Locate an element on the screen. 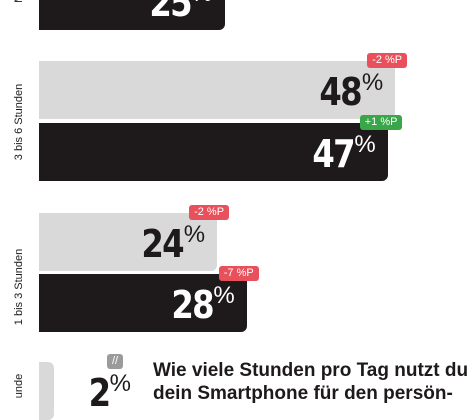 Image resolution: width=471 pixels, height=420 pixels. value-label: 47 is located at coordinates (333, 154).